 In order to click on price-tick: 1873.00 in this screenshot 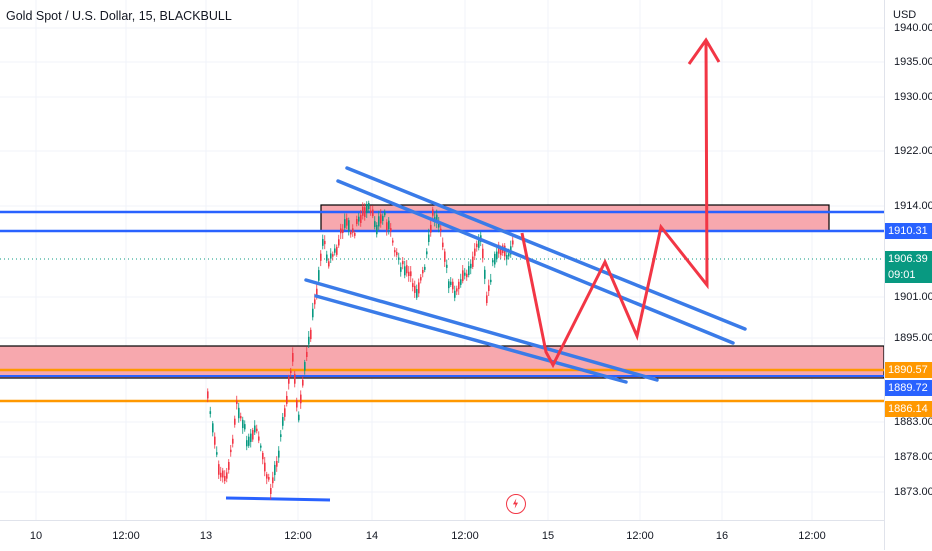, I will do `click(913, 492)`.